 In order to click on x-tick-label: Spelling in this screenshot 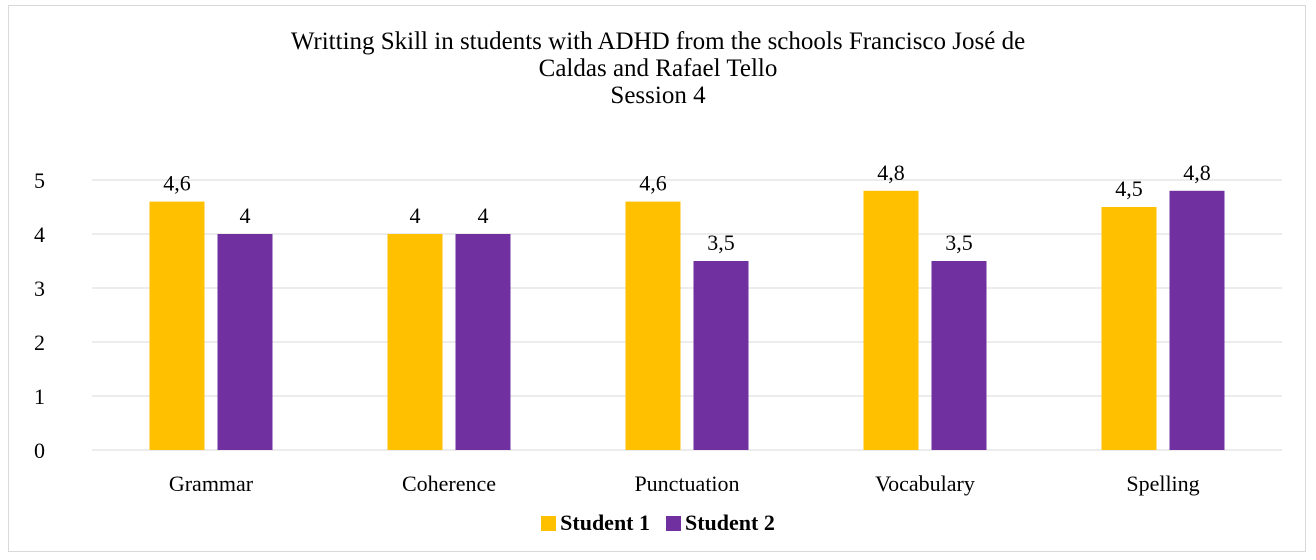, I will do `click(1162, 483)`.